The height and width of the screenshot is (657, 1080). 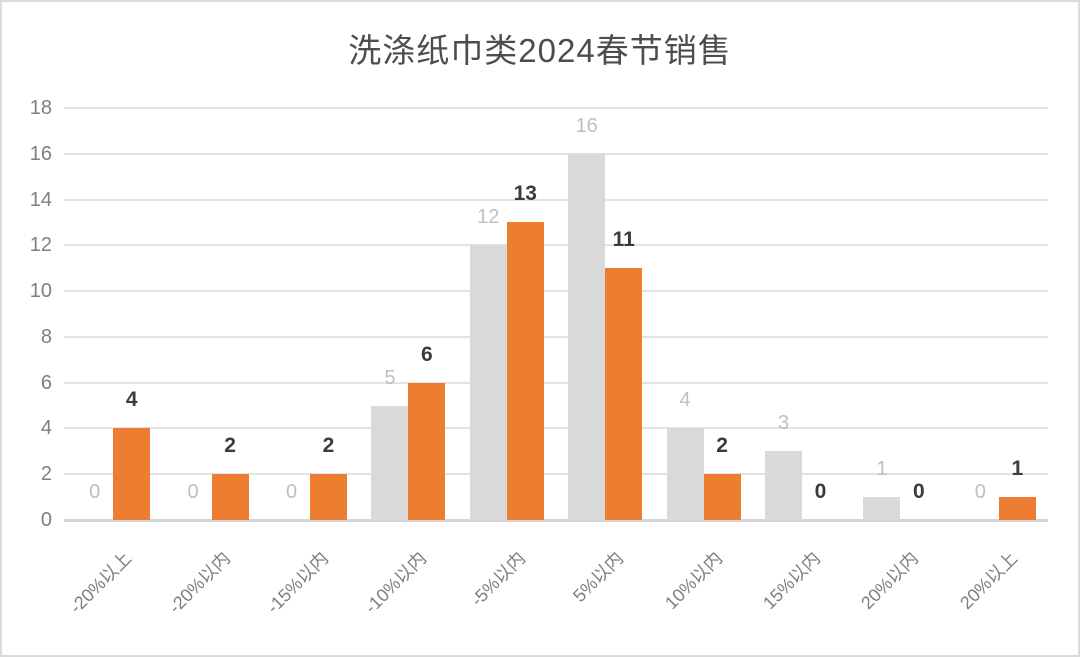 What do you see at coordinates (586, 125) in the screenshot?
I see `data-label-gray-5%以内: 16` at bounding box center [586, 125].